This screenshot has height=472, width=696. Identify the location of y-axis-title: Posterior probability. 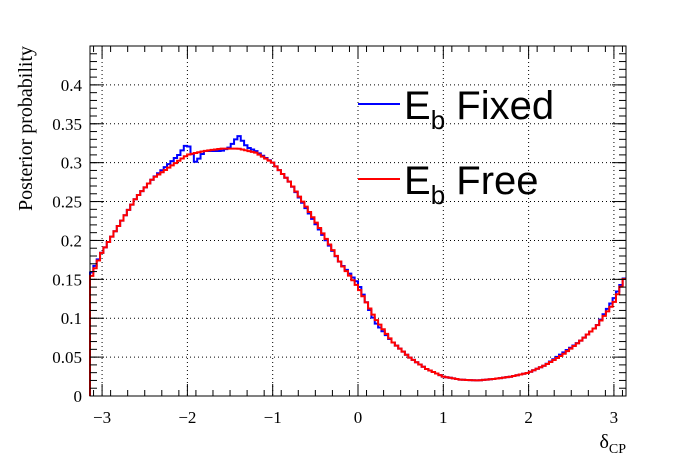
(26, 128).